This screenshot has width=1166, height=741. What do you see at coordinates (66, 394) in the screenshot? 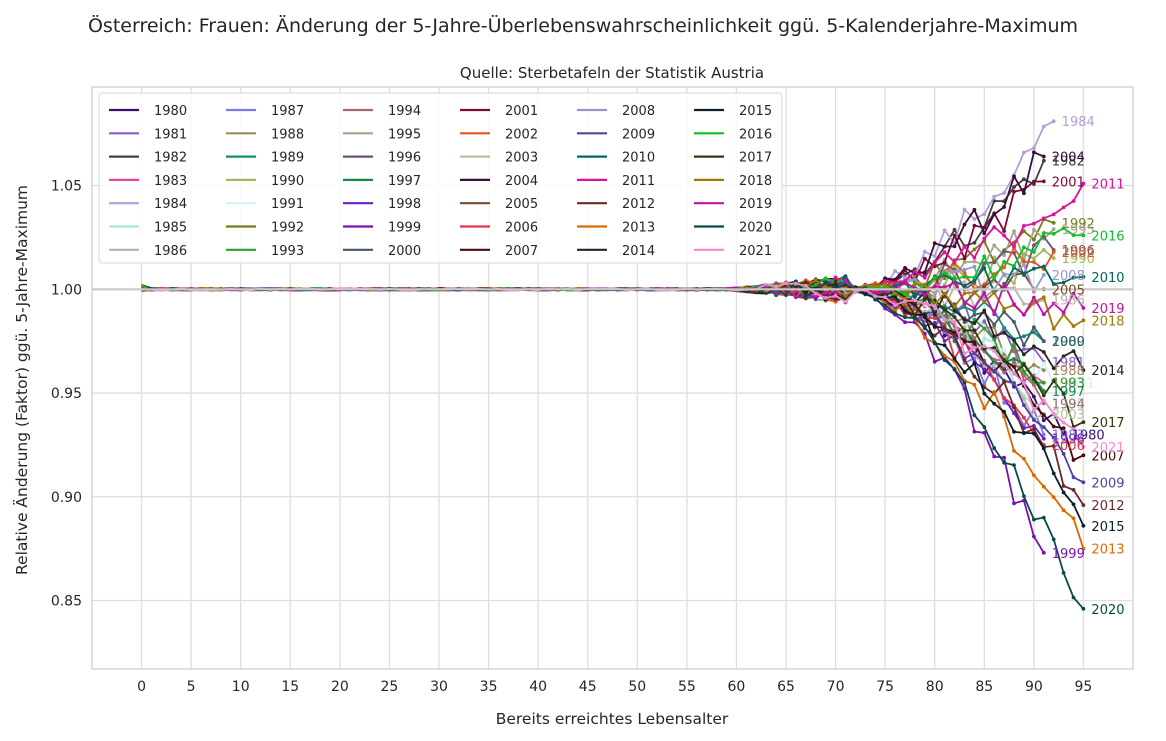
I see `y-tick-label: 0.95` at bounding box center [66, 394].